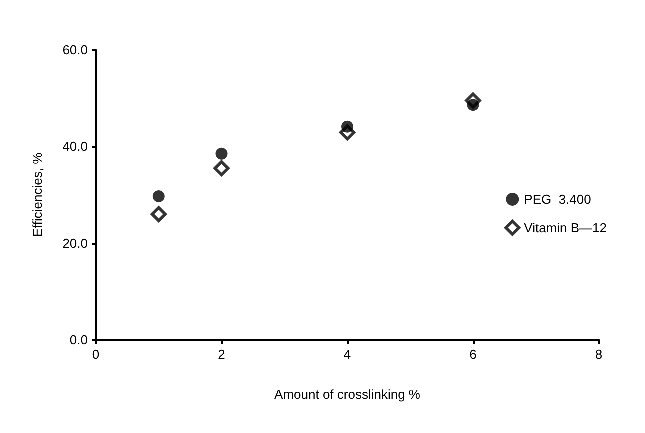  What do you see at coordinates (96, 354) in the screenshot?
I see `x-tick-label: 0` at bounding box center [96, 354].